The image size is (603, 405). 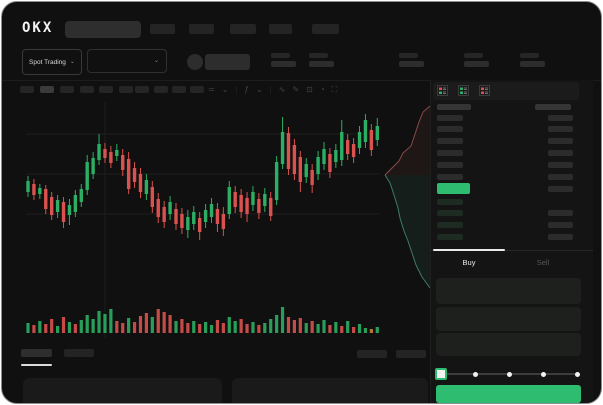 What do you see at coordinates (47, 62) in the screenshot?
I see `trade-mode-label: Spot Trading` at bounding box center [47, 62].